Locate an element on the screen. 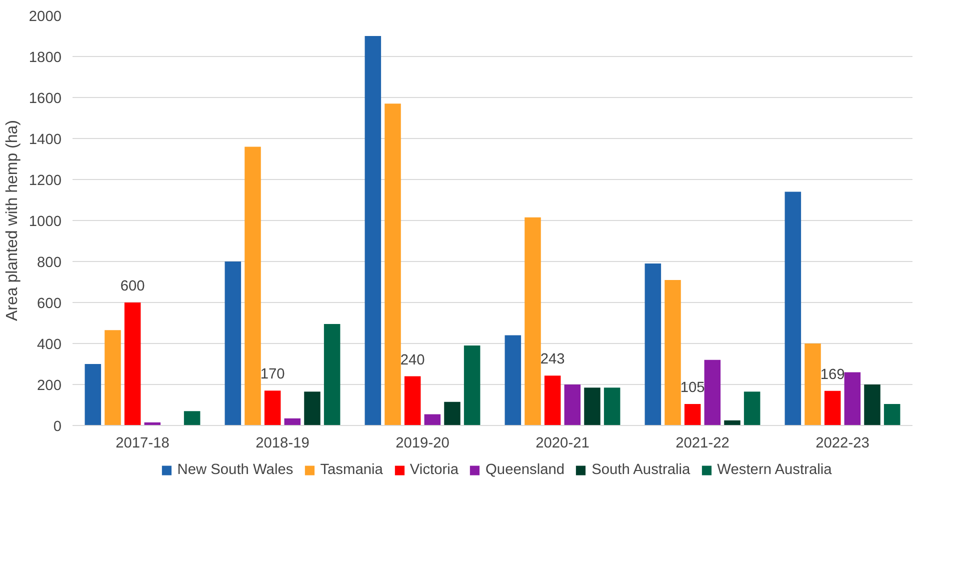 Image resolution: width=966 pixels, height=565 pixels. data-label: 170 is located at coordinates (272, 374).